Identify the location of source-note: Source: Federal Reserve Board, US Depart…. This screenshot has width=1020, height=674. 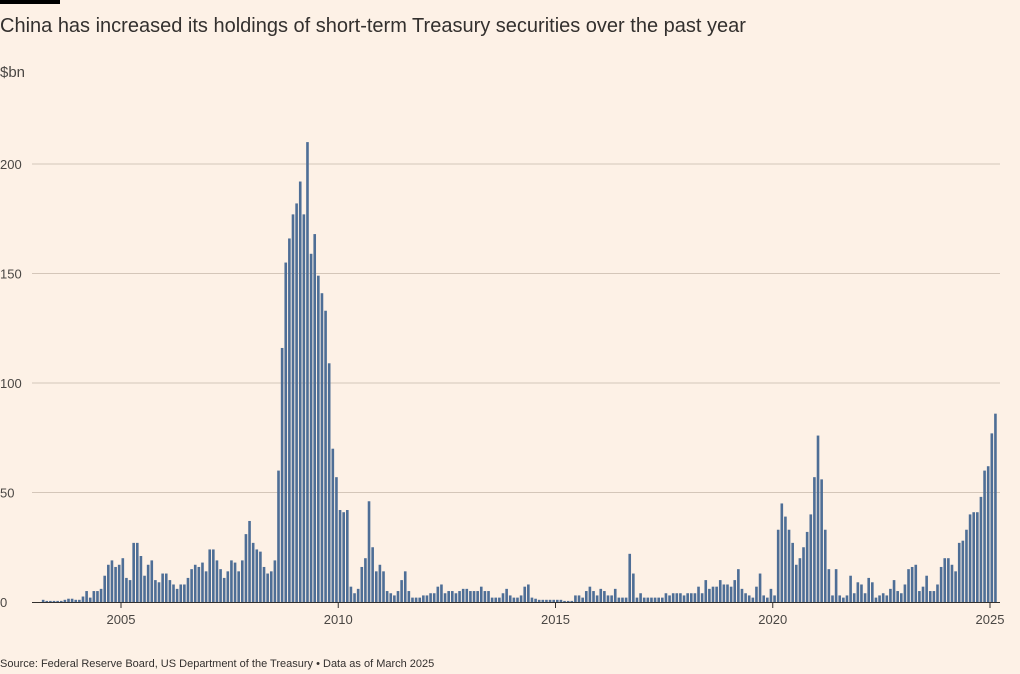
(217, 664).